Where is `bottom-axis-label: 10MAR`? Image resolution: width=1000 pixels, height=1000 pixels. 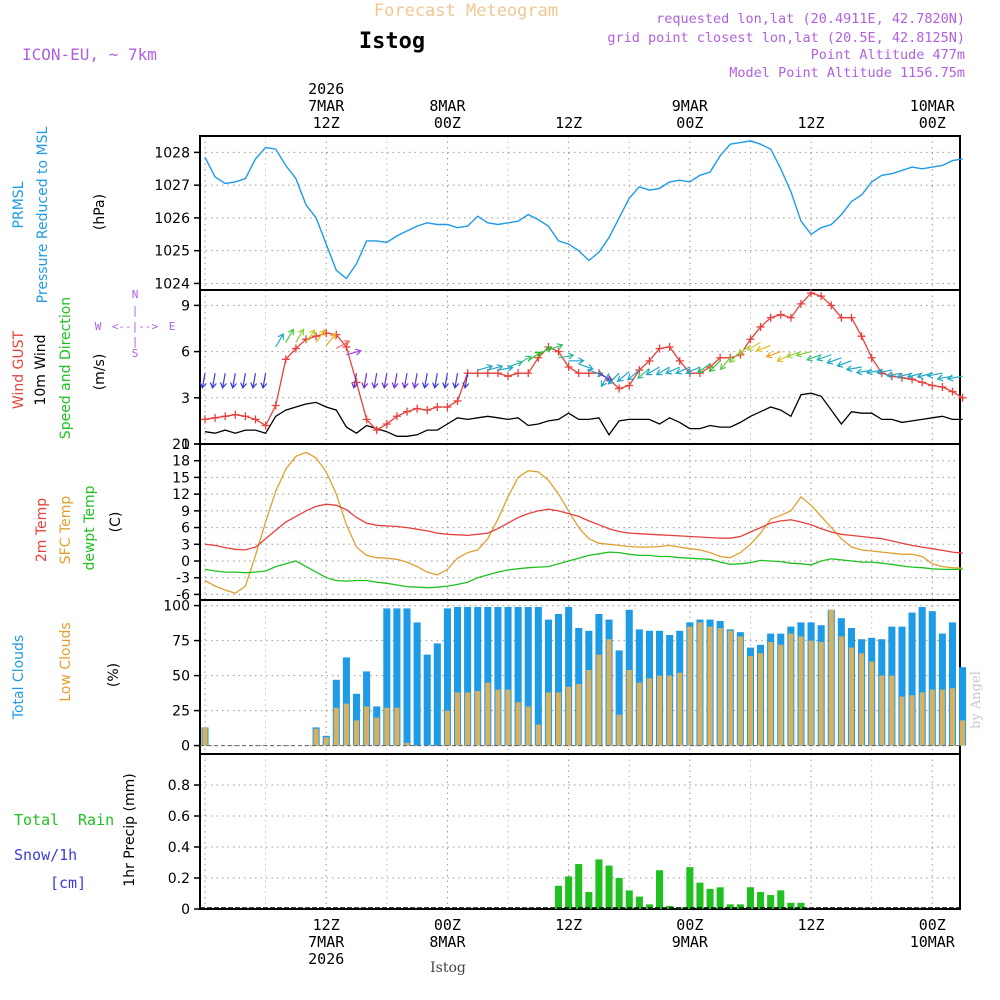 bottom-axis-label: 10MAR is located at coordinates (933, 942).